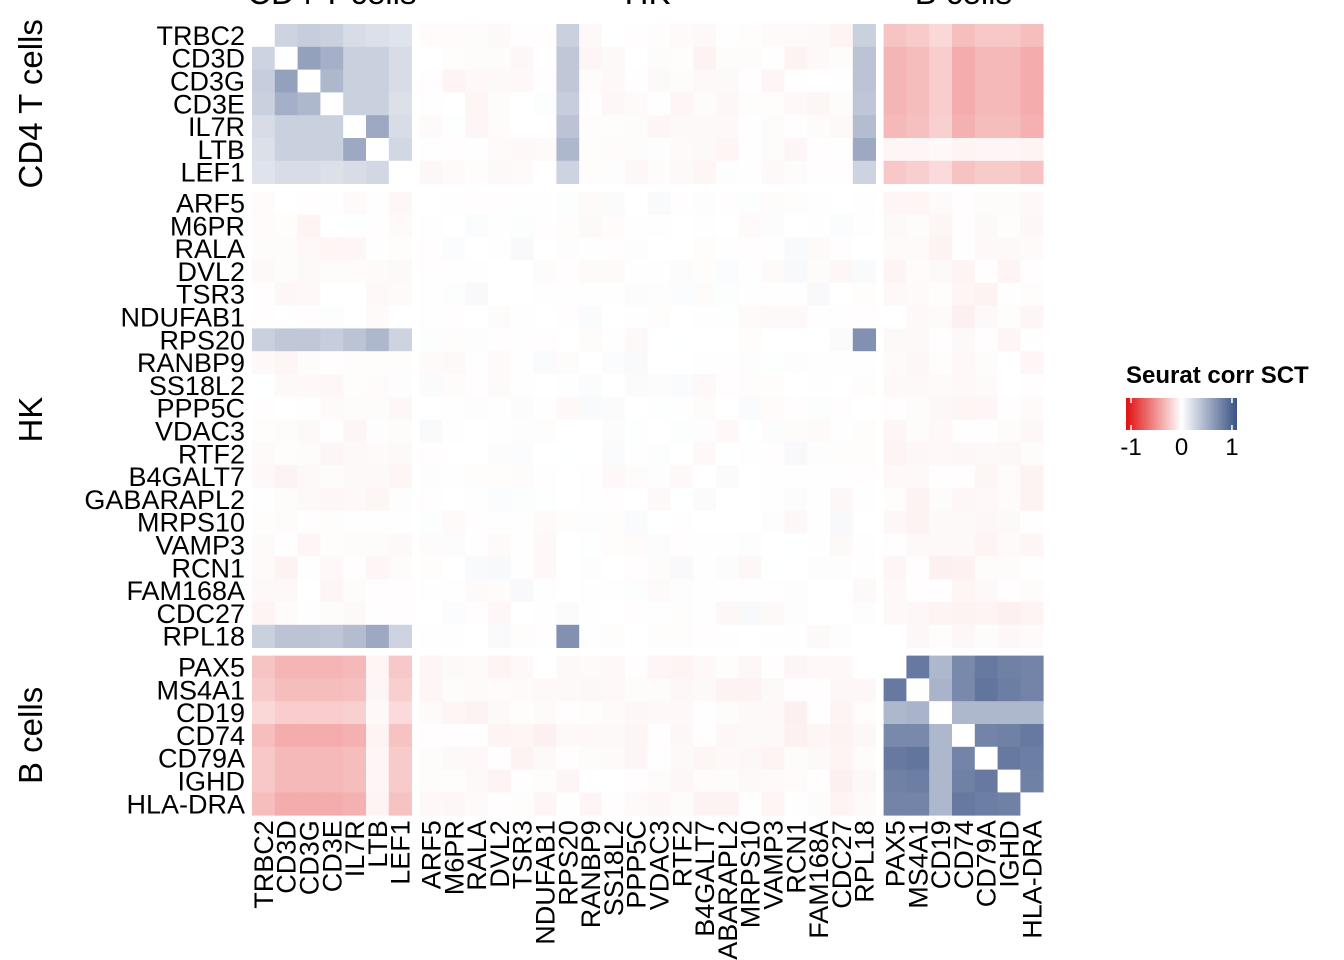  Describe the element at coordinates (454, 857) in the screenshot. I see `column-label: M6PR` at that location.